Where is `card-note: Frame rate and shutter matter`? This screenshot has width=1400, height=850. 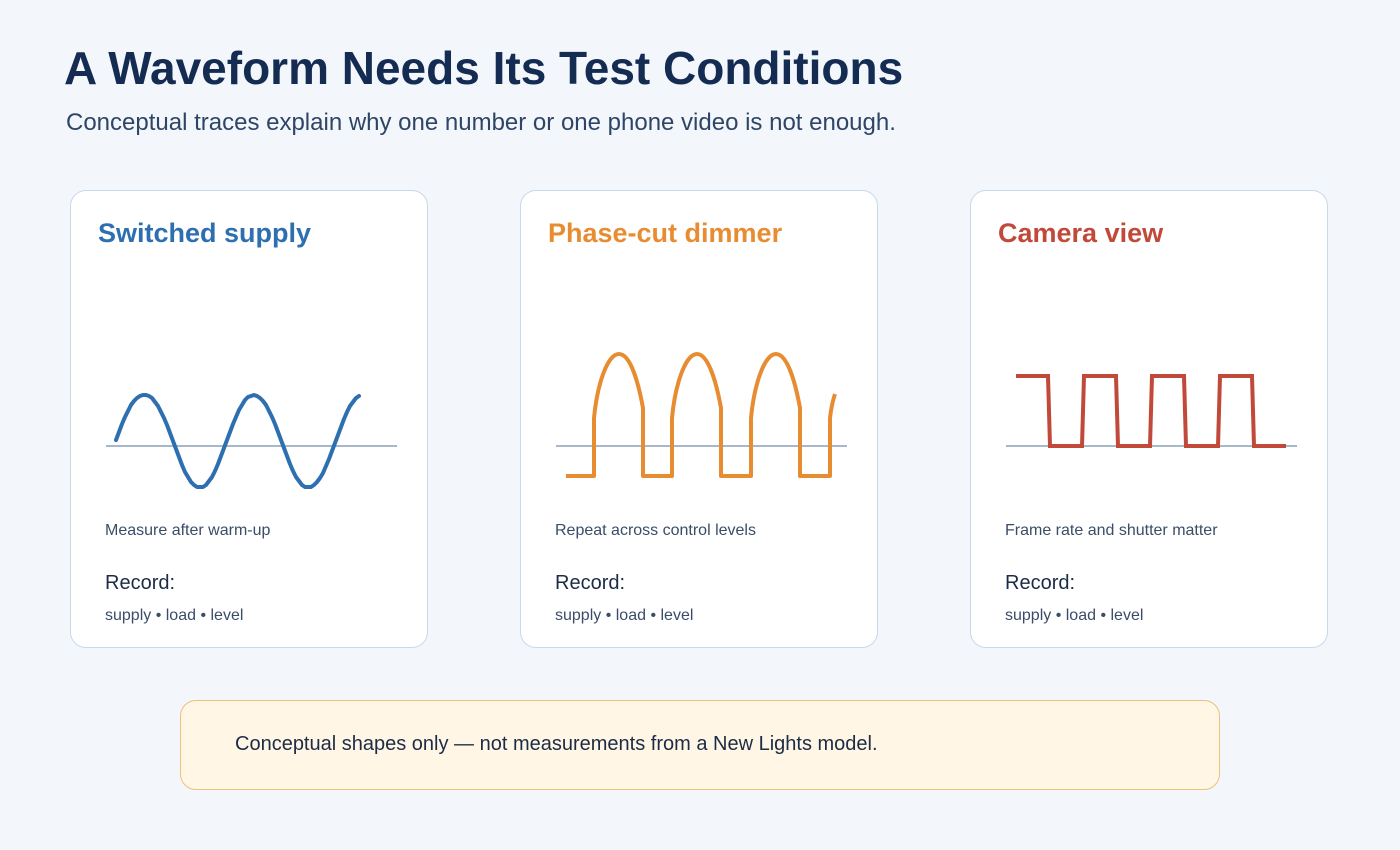
card-note: Frame rate and shutter matter is located at coordinates (1111, 530).